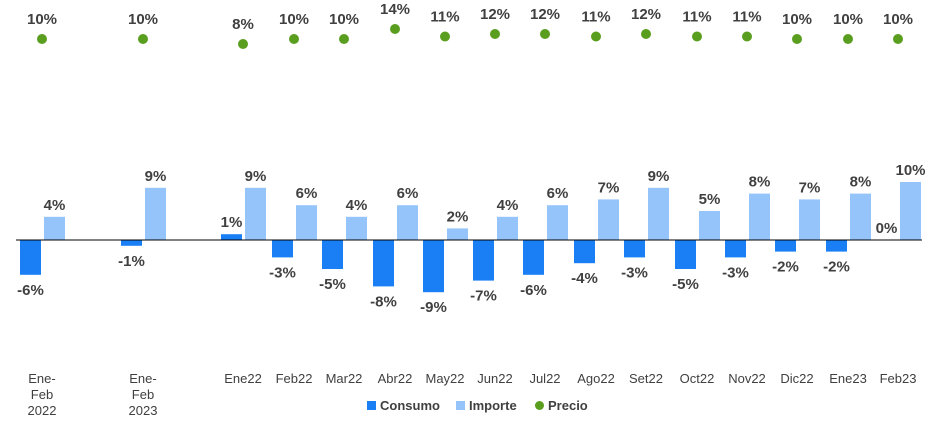 This screenshot has height=429, width=939. Describe the element at coordinates (848, 378) in the screenshot. I see `category-label: Ene23` at that location.